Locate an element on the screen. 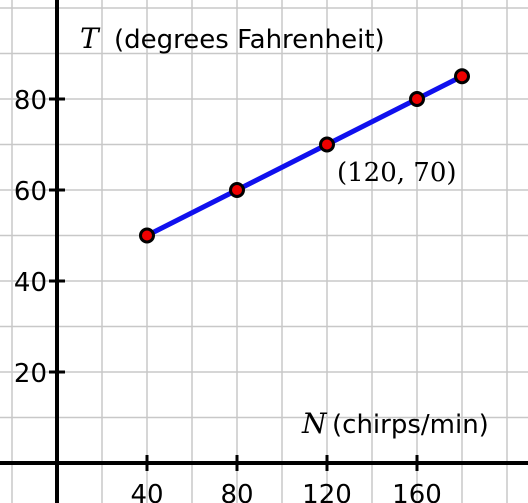  y-tick-label: 60 is located at coordinates (30, 192).